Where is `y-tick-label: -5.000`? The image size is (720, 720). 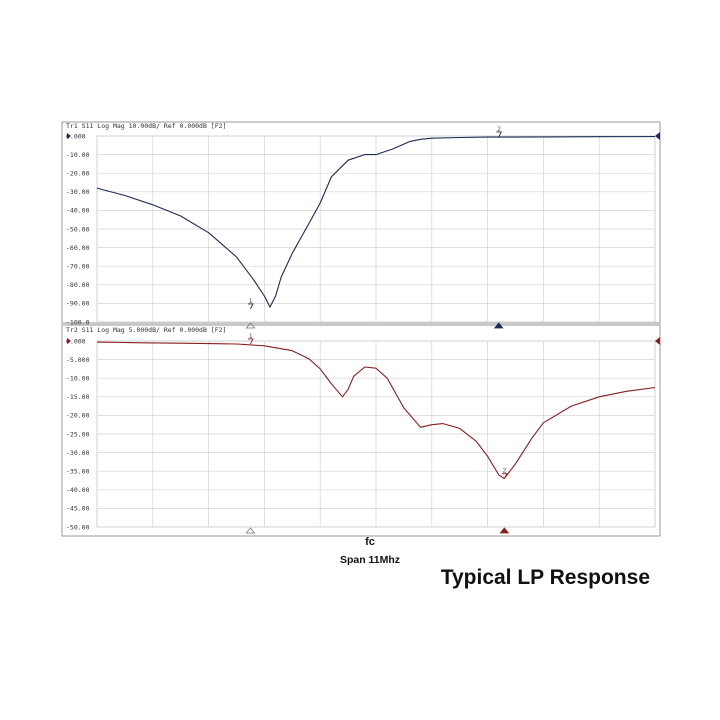
y-tick-label: -5.000 is located at coordinates (78, 360).